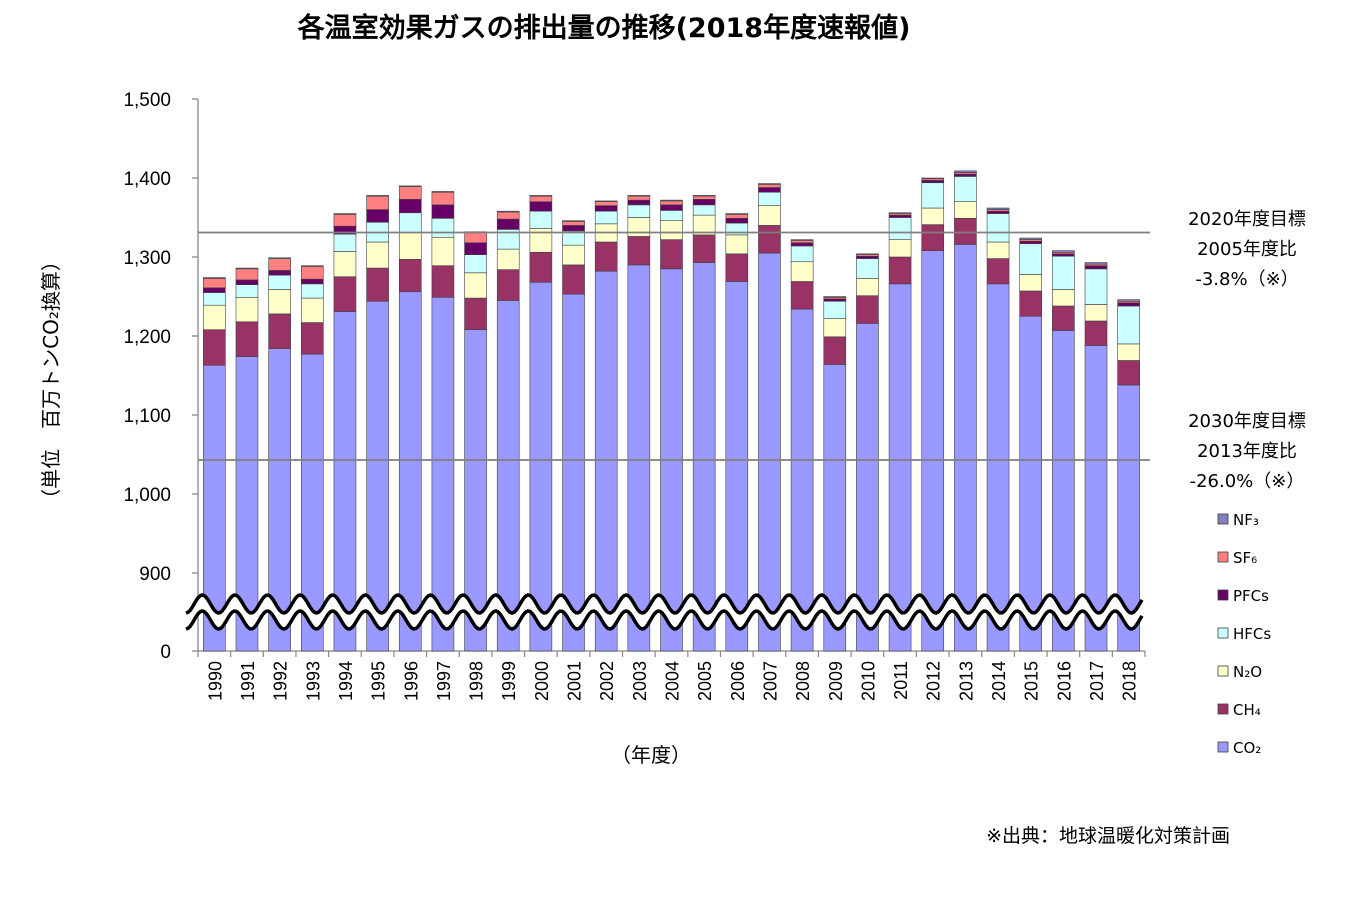 The height and width of the screenshot is (897, 1353). I want to click on x-tick-label: 2014, so click(999, 681).